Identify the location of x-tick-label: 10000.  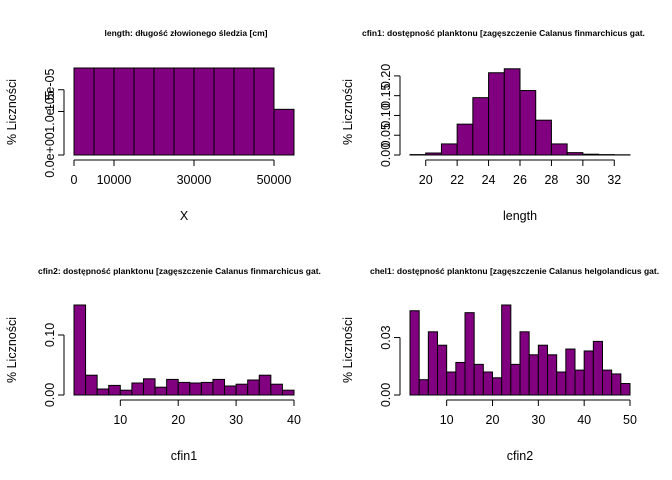
(114, 180).